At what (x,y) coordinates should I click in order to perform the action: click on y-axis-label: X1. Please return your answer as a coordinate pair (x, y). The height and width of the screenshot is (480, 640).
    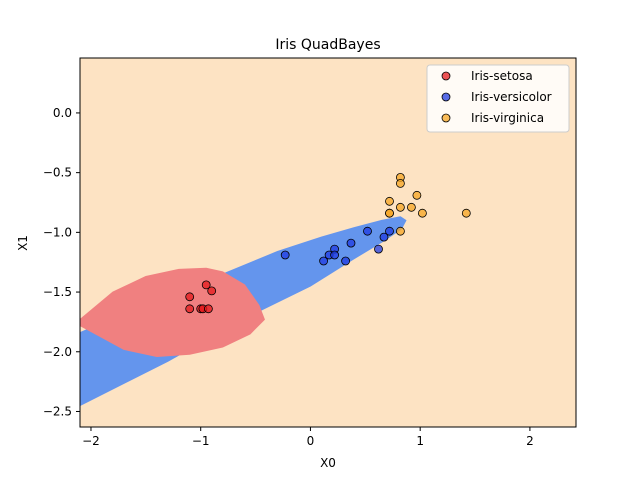
    Looking at the image, I should click on (23, 243).